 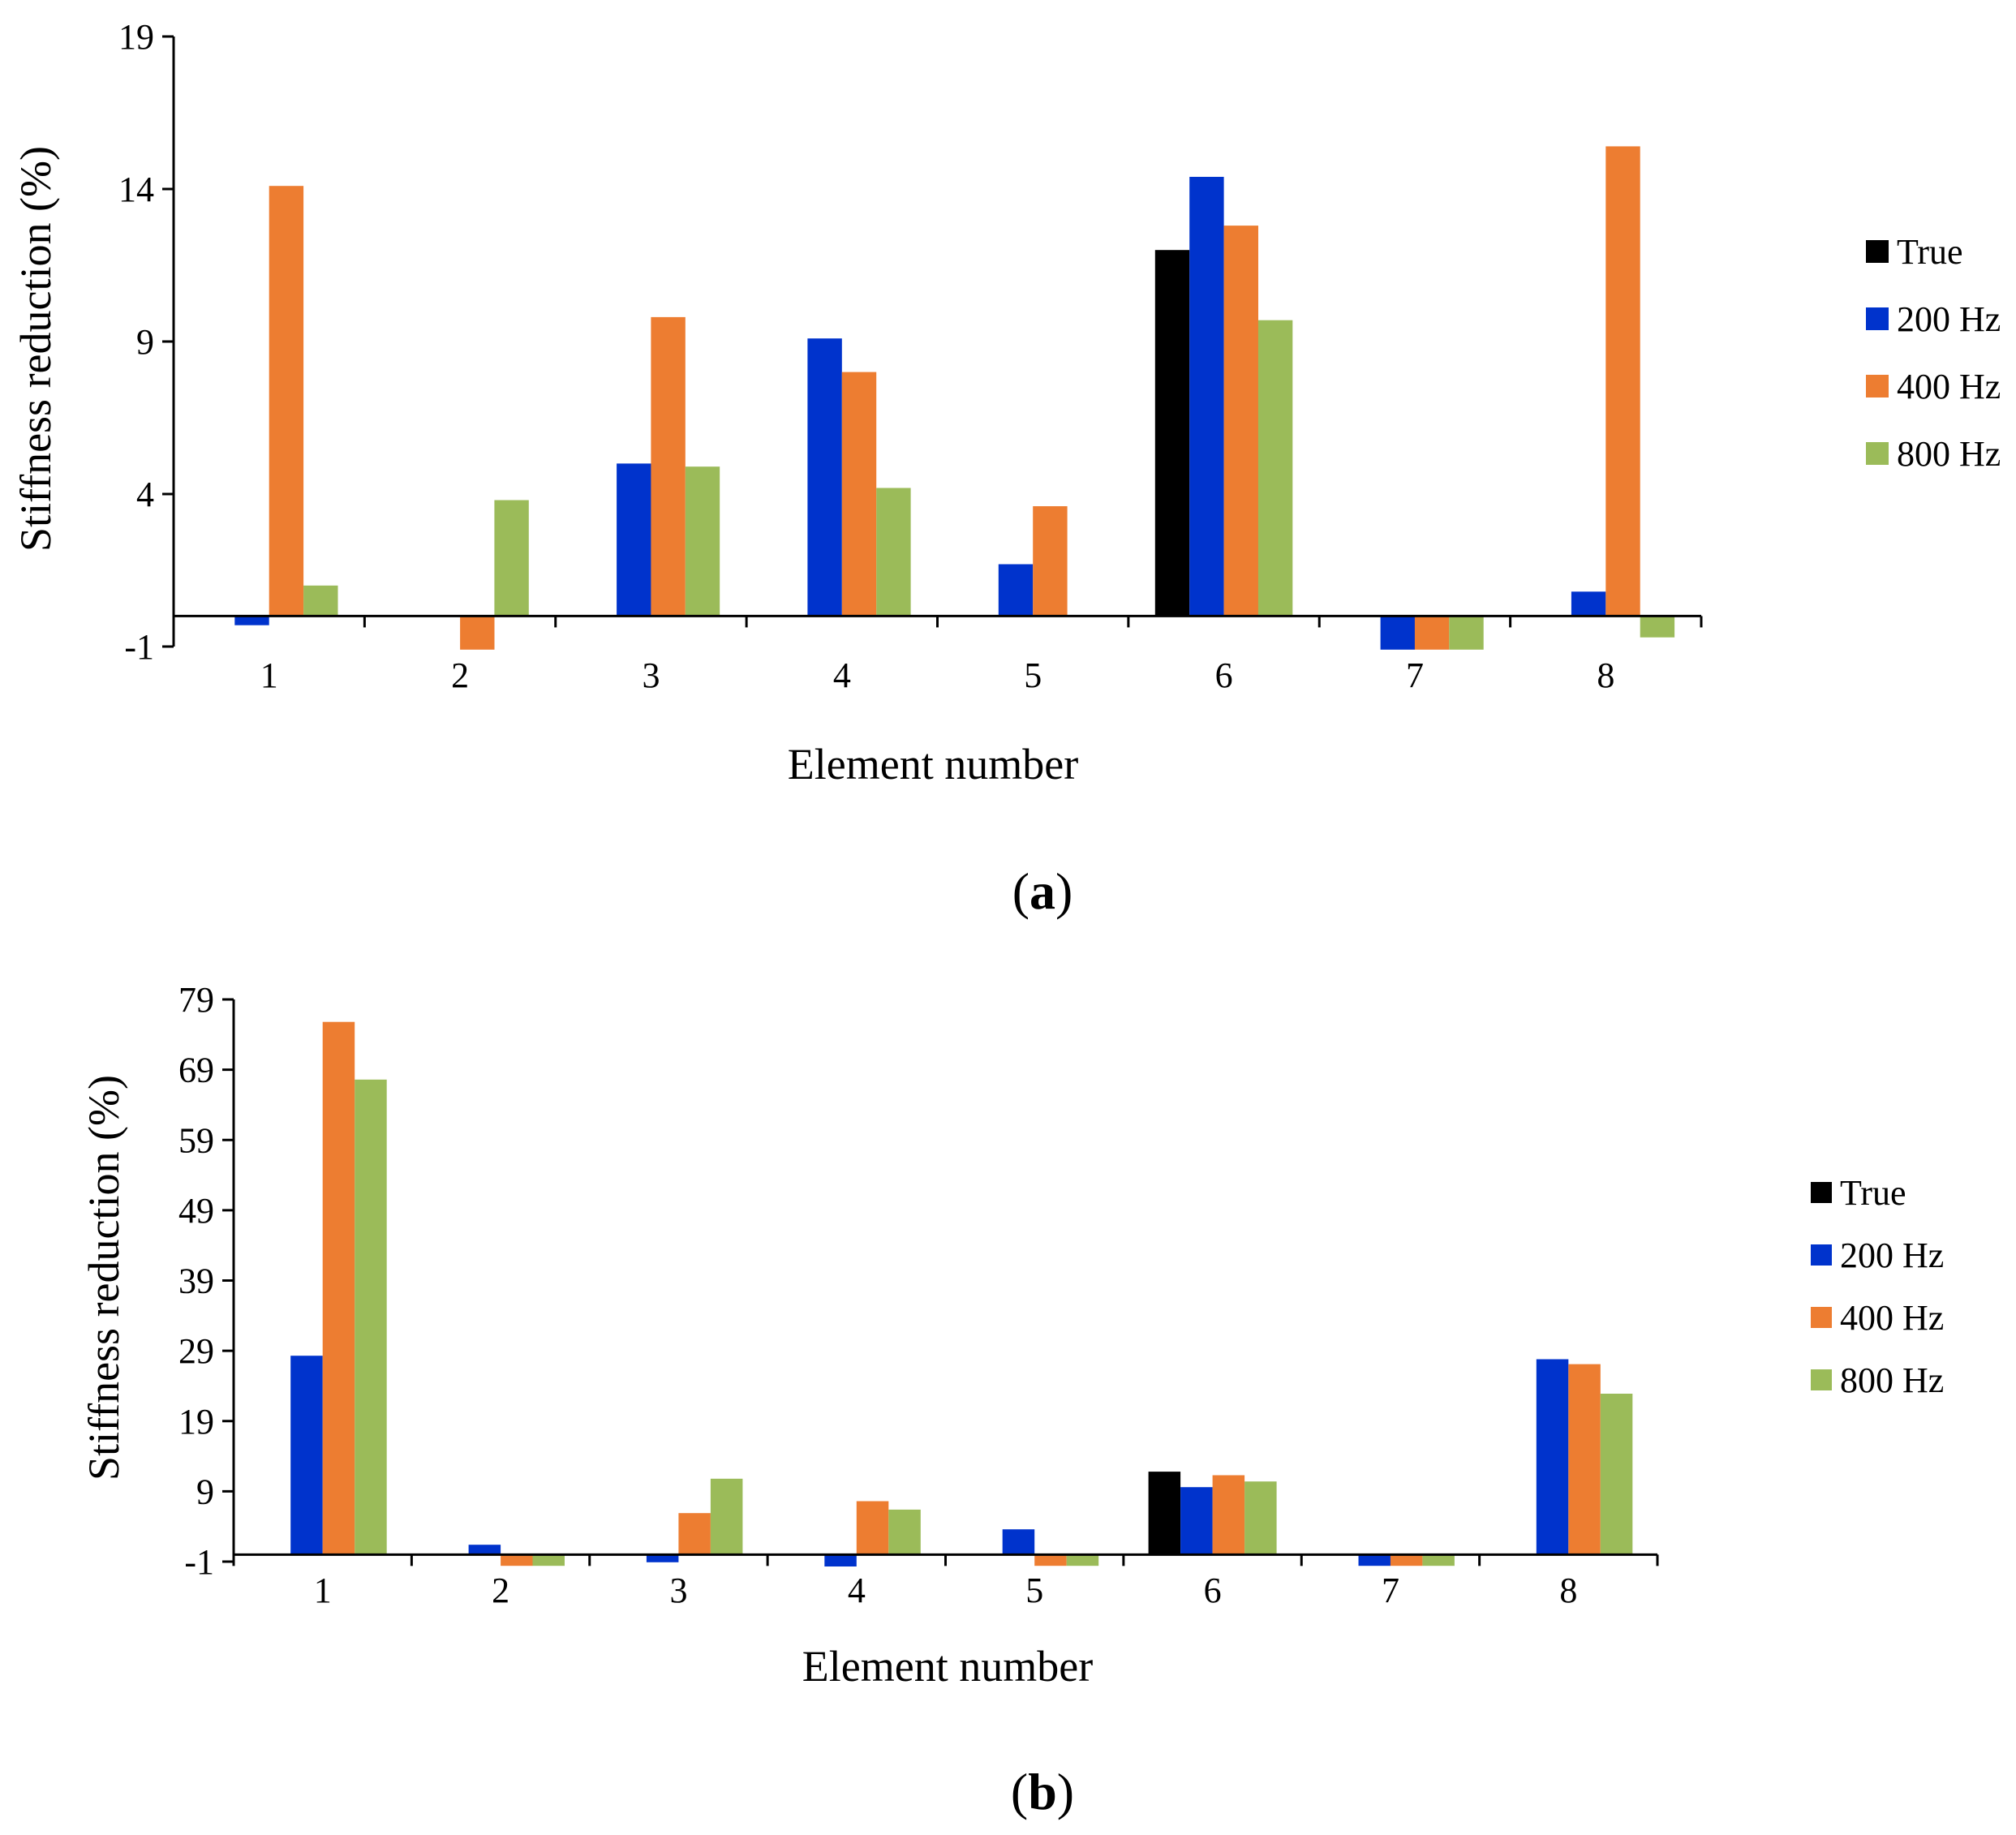 What do you see at coordinates (678, 1590) in the screenshot?
I see `x-tick-label: 3` at bounding box center [678, 1590].